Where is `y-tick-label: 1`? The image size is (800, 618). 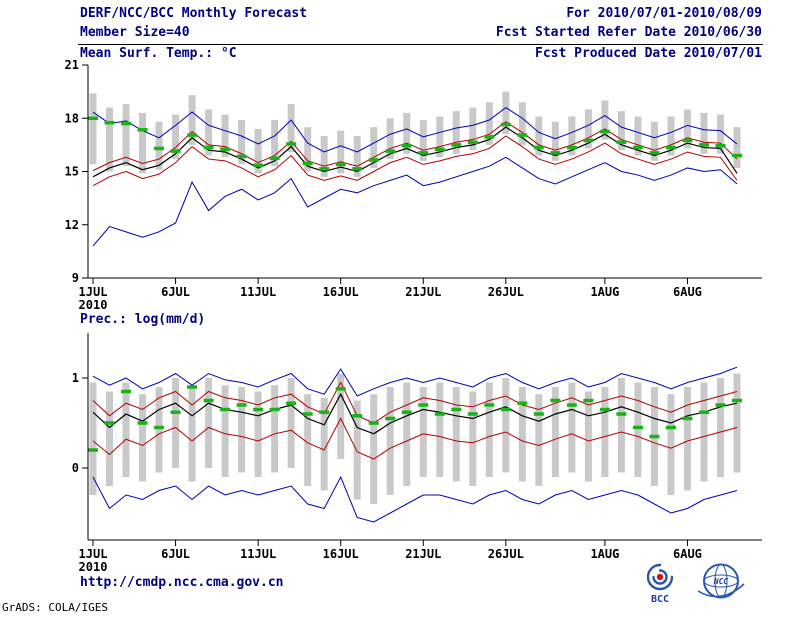 y-tick-label: 1 is located at coordinates (75, 378).